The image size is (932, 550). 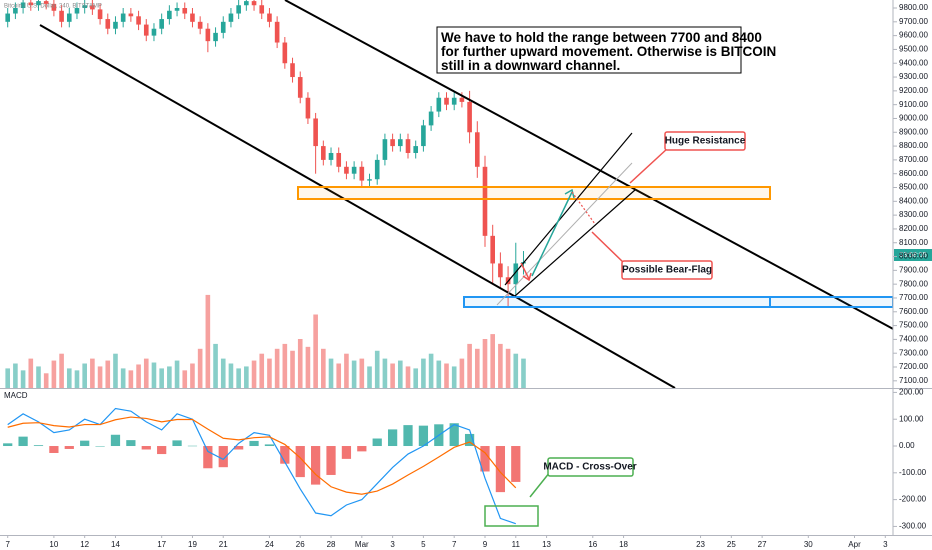 I want to click on y-tick-label: 9600.00, so click(x=913, y=35).